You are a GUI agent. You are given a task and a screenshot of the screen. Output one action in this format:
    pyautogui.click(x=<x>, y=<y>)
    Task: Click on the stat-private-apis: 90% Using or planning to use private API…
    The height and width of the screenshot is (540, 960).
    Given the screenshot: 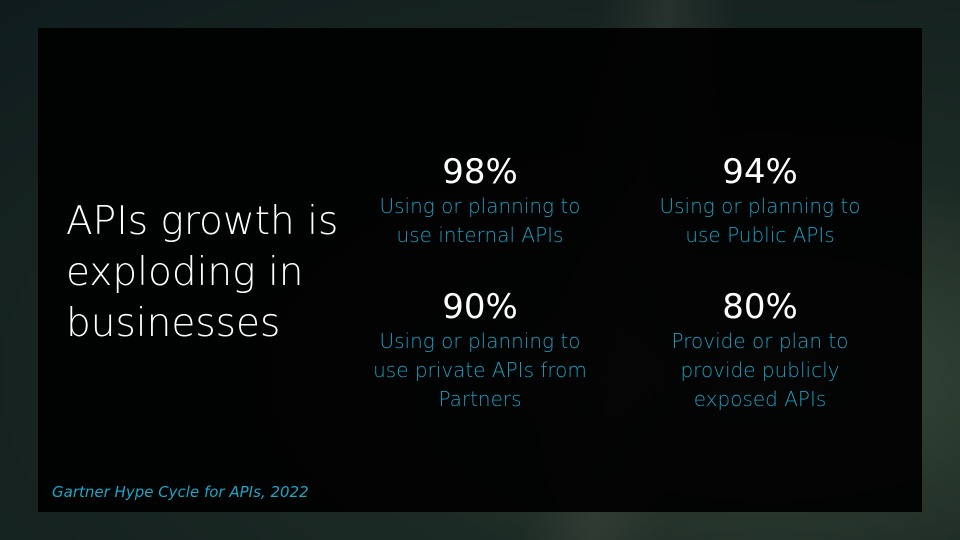 What is the action you would take?
    pyautogui.click(x=480, y=350)
    